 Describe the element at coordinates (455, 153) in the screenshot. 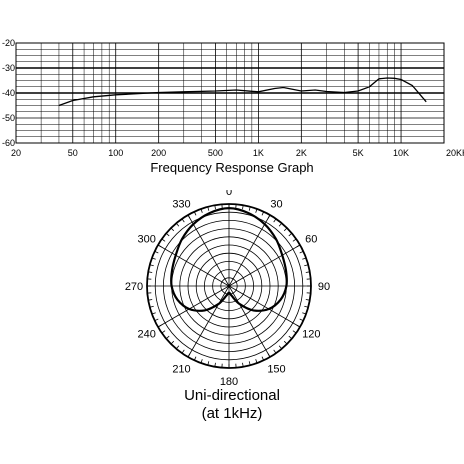

I see `x-tick-label: 20KHz` at that location.